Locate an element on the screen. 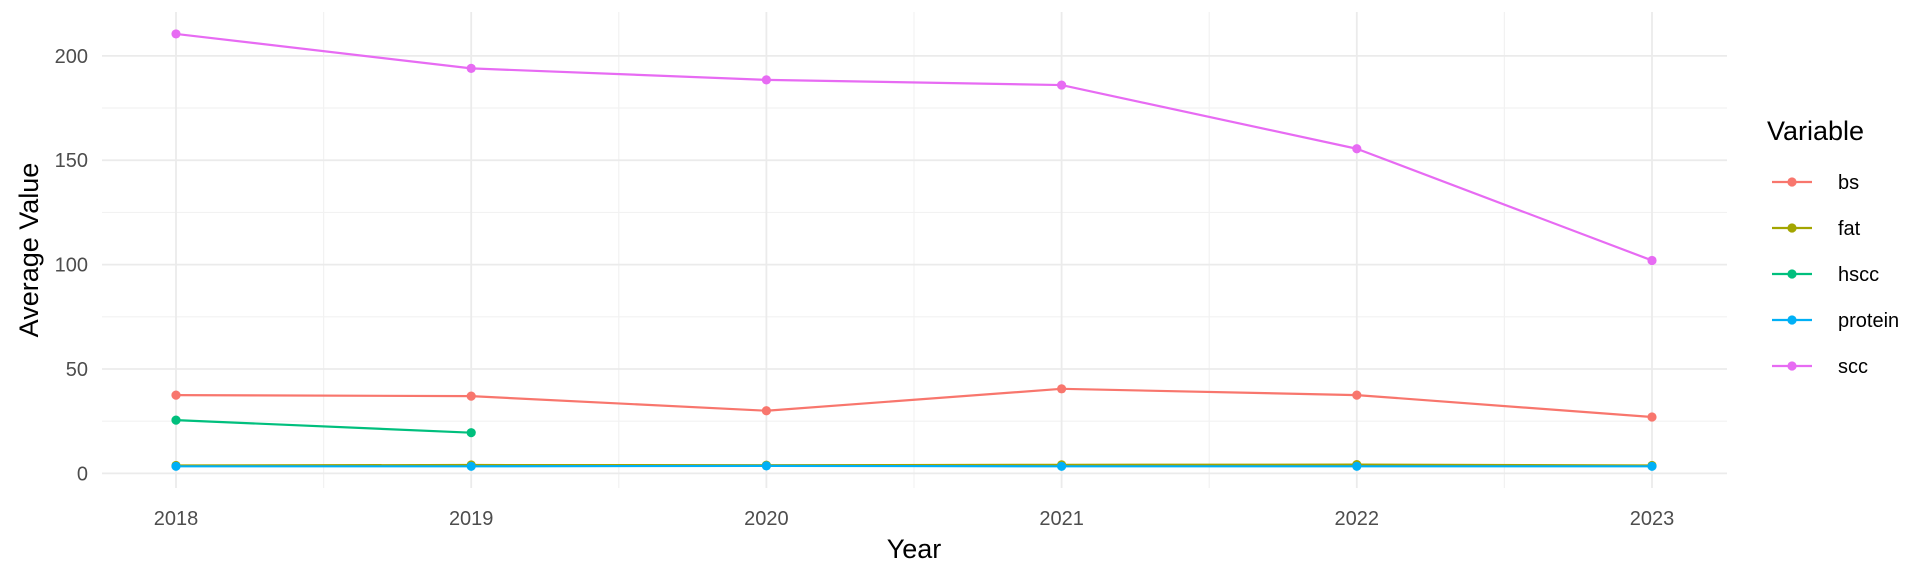 The width and height of the screenshot is (1920, 576). y-axis-title: Average Value is located at coordinates (29, 250).